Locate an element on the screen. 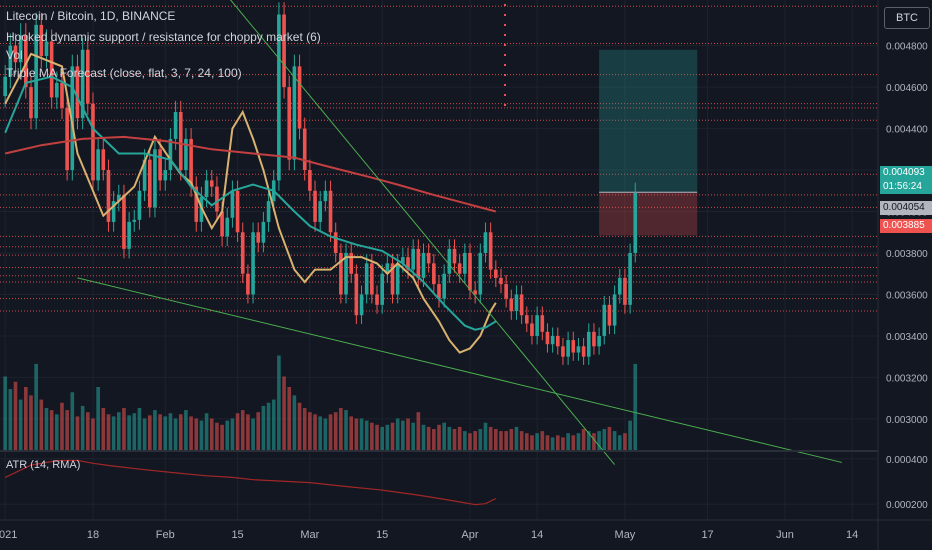 This screenshot has height=550, width=932. atr-legend: ATR (14, RMA) is located at coordinates (43, 465).